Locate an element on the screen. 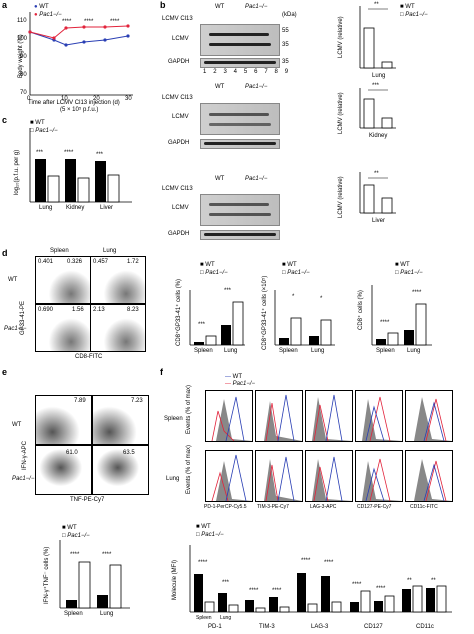 The height and width of the screenshot is (634, 474). a-ytick-90: 90 is located at coordinates (23, 57).